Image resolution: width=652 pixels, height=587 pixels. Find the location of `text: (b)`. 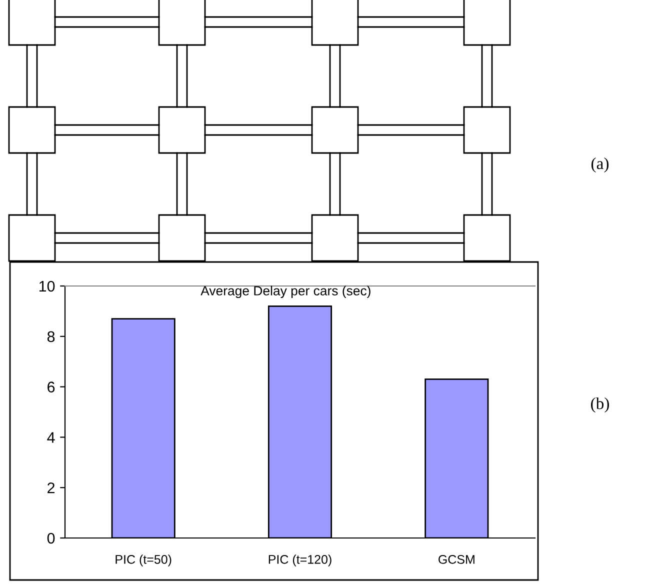

text: (b) is located at coordinates (600, 405).